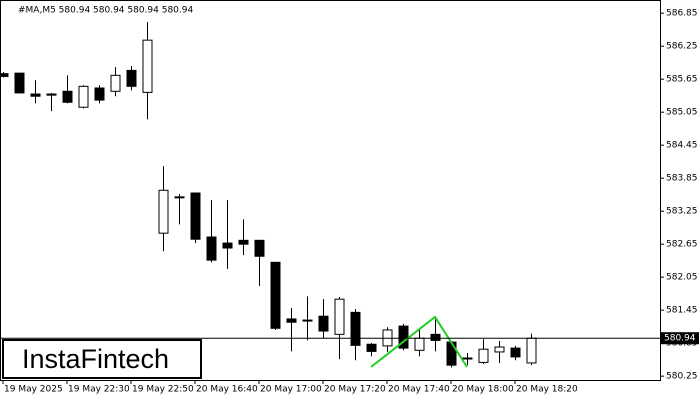  Describe the element at coordinates (682, 146) in the screenshot. I see `y-tick-label: 584.45` at that location.